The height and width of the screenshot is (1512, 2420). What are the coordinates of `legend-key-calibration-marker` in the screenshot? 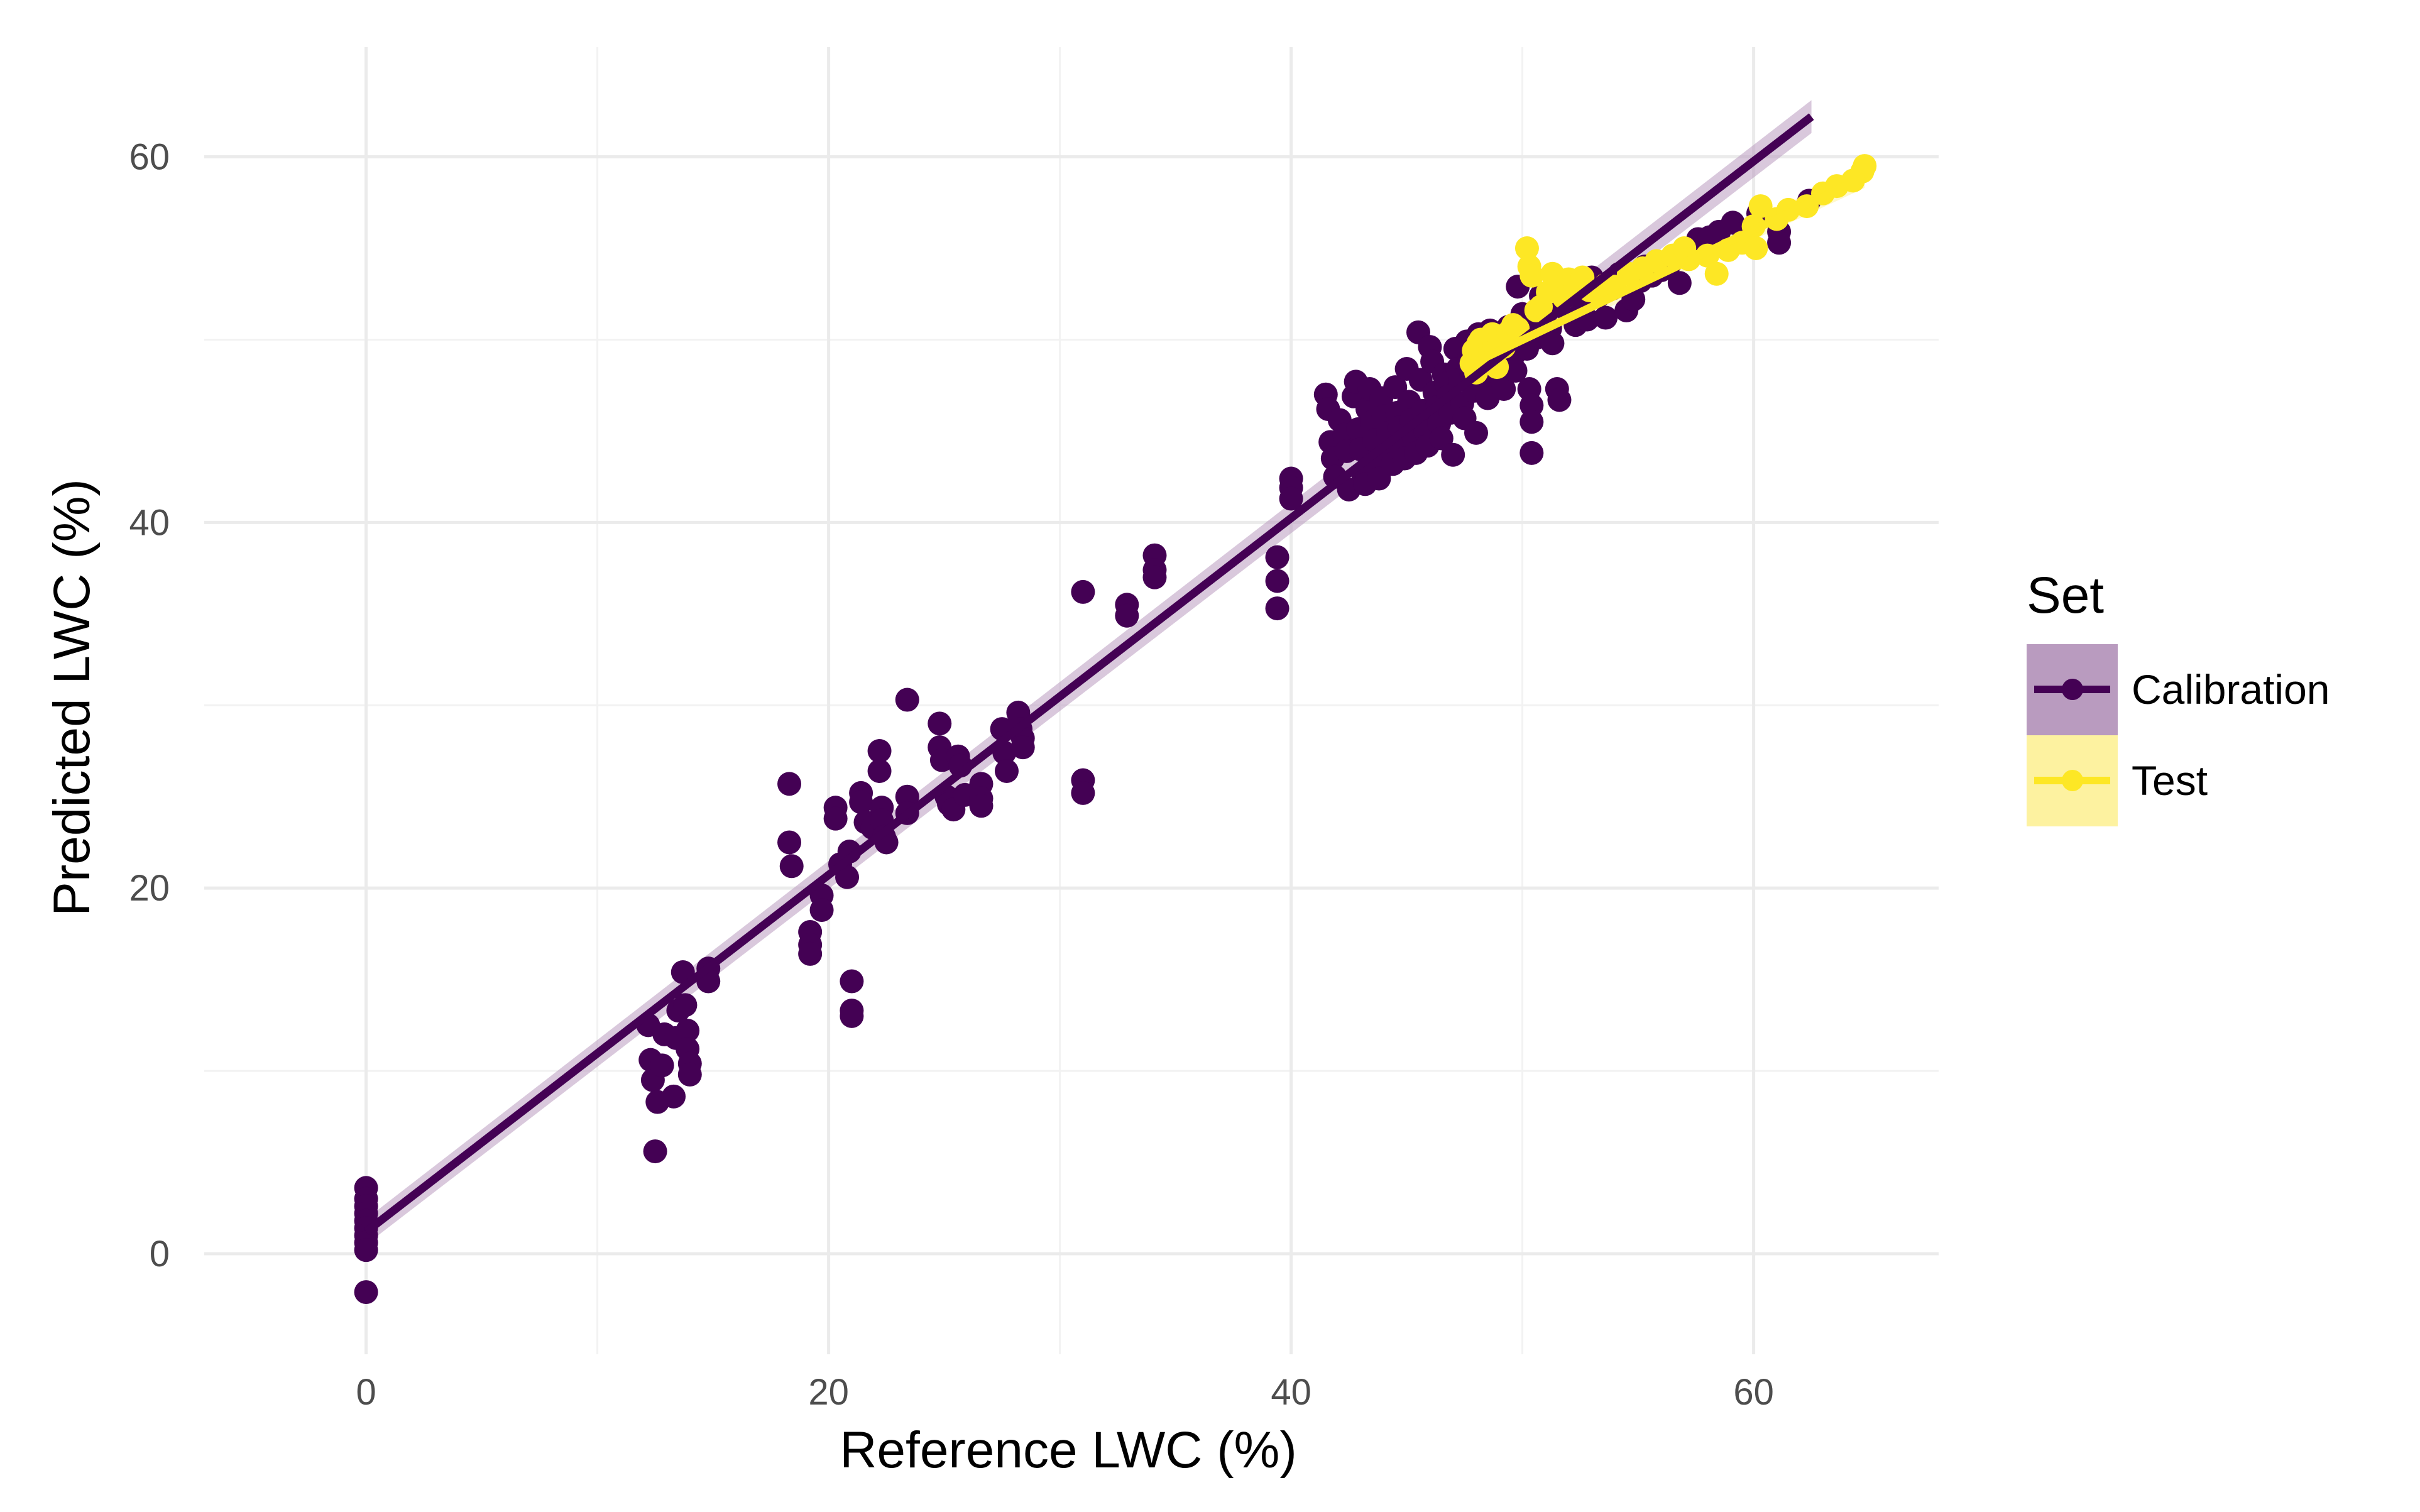 It's located at (2072, 689).